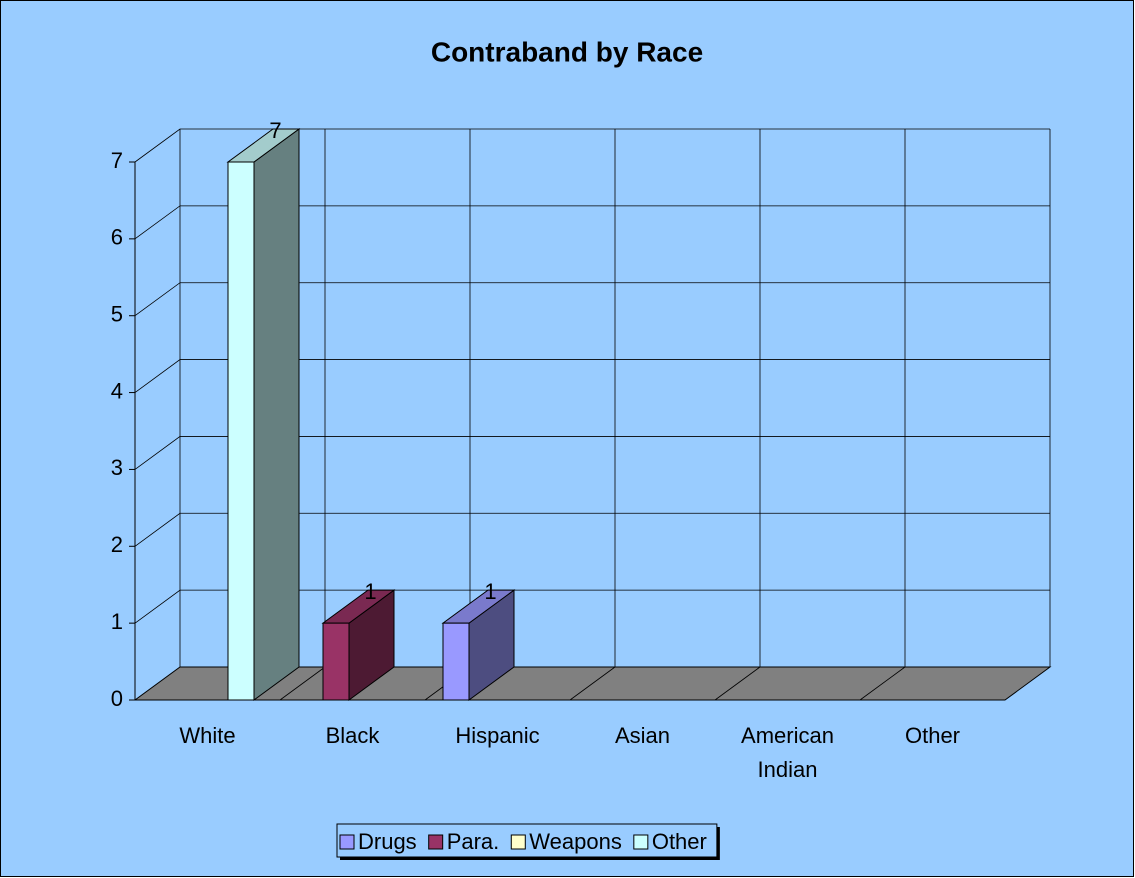 The height and width of the screenshot is (878, 1135). What do you see at coordinates (276, 414) in the screenshot?
I see `bar-side` at bounding box center [276, 414].